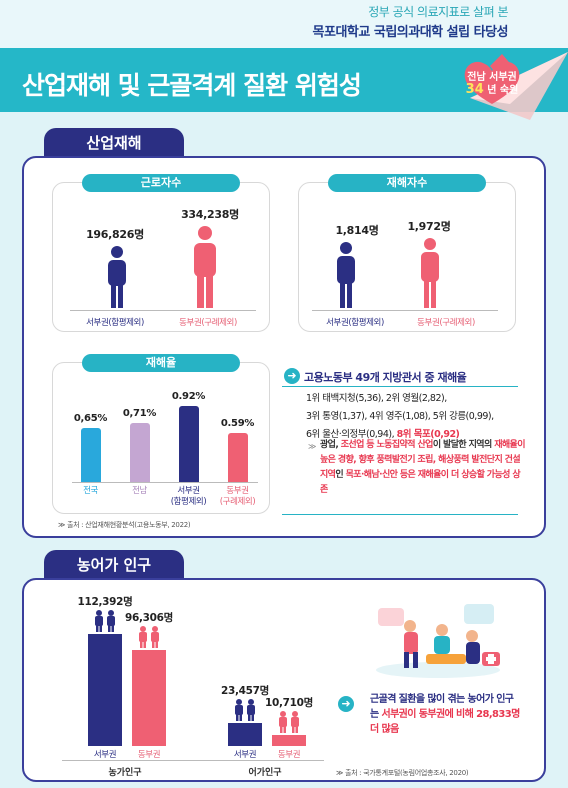 The height and width of the screenshot is (788, 568). What do you see at coordinates (312, 446) in the screenshot?
I see `double-arrow-icon: ≫` at bounding box center [312, 446].